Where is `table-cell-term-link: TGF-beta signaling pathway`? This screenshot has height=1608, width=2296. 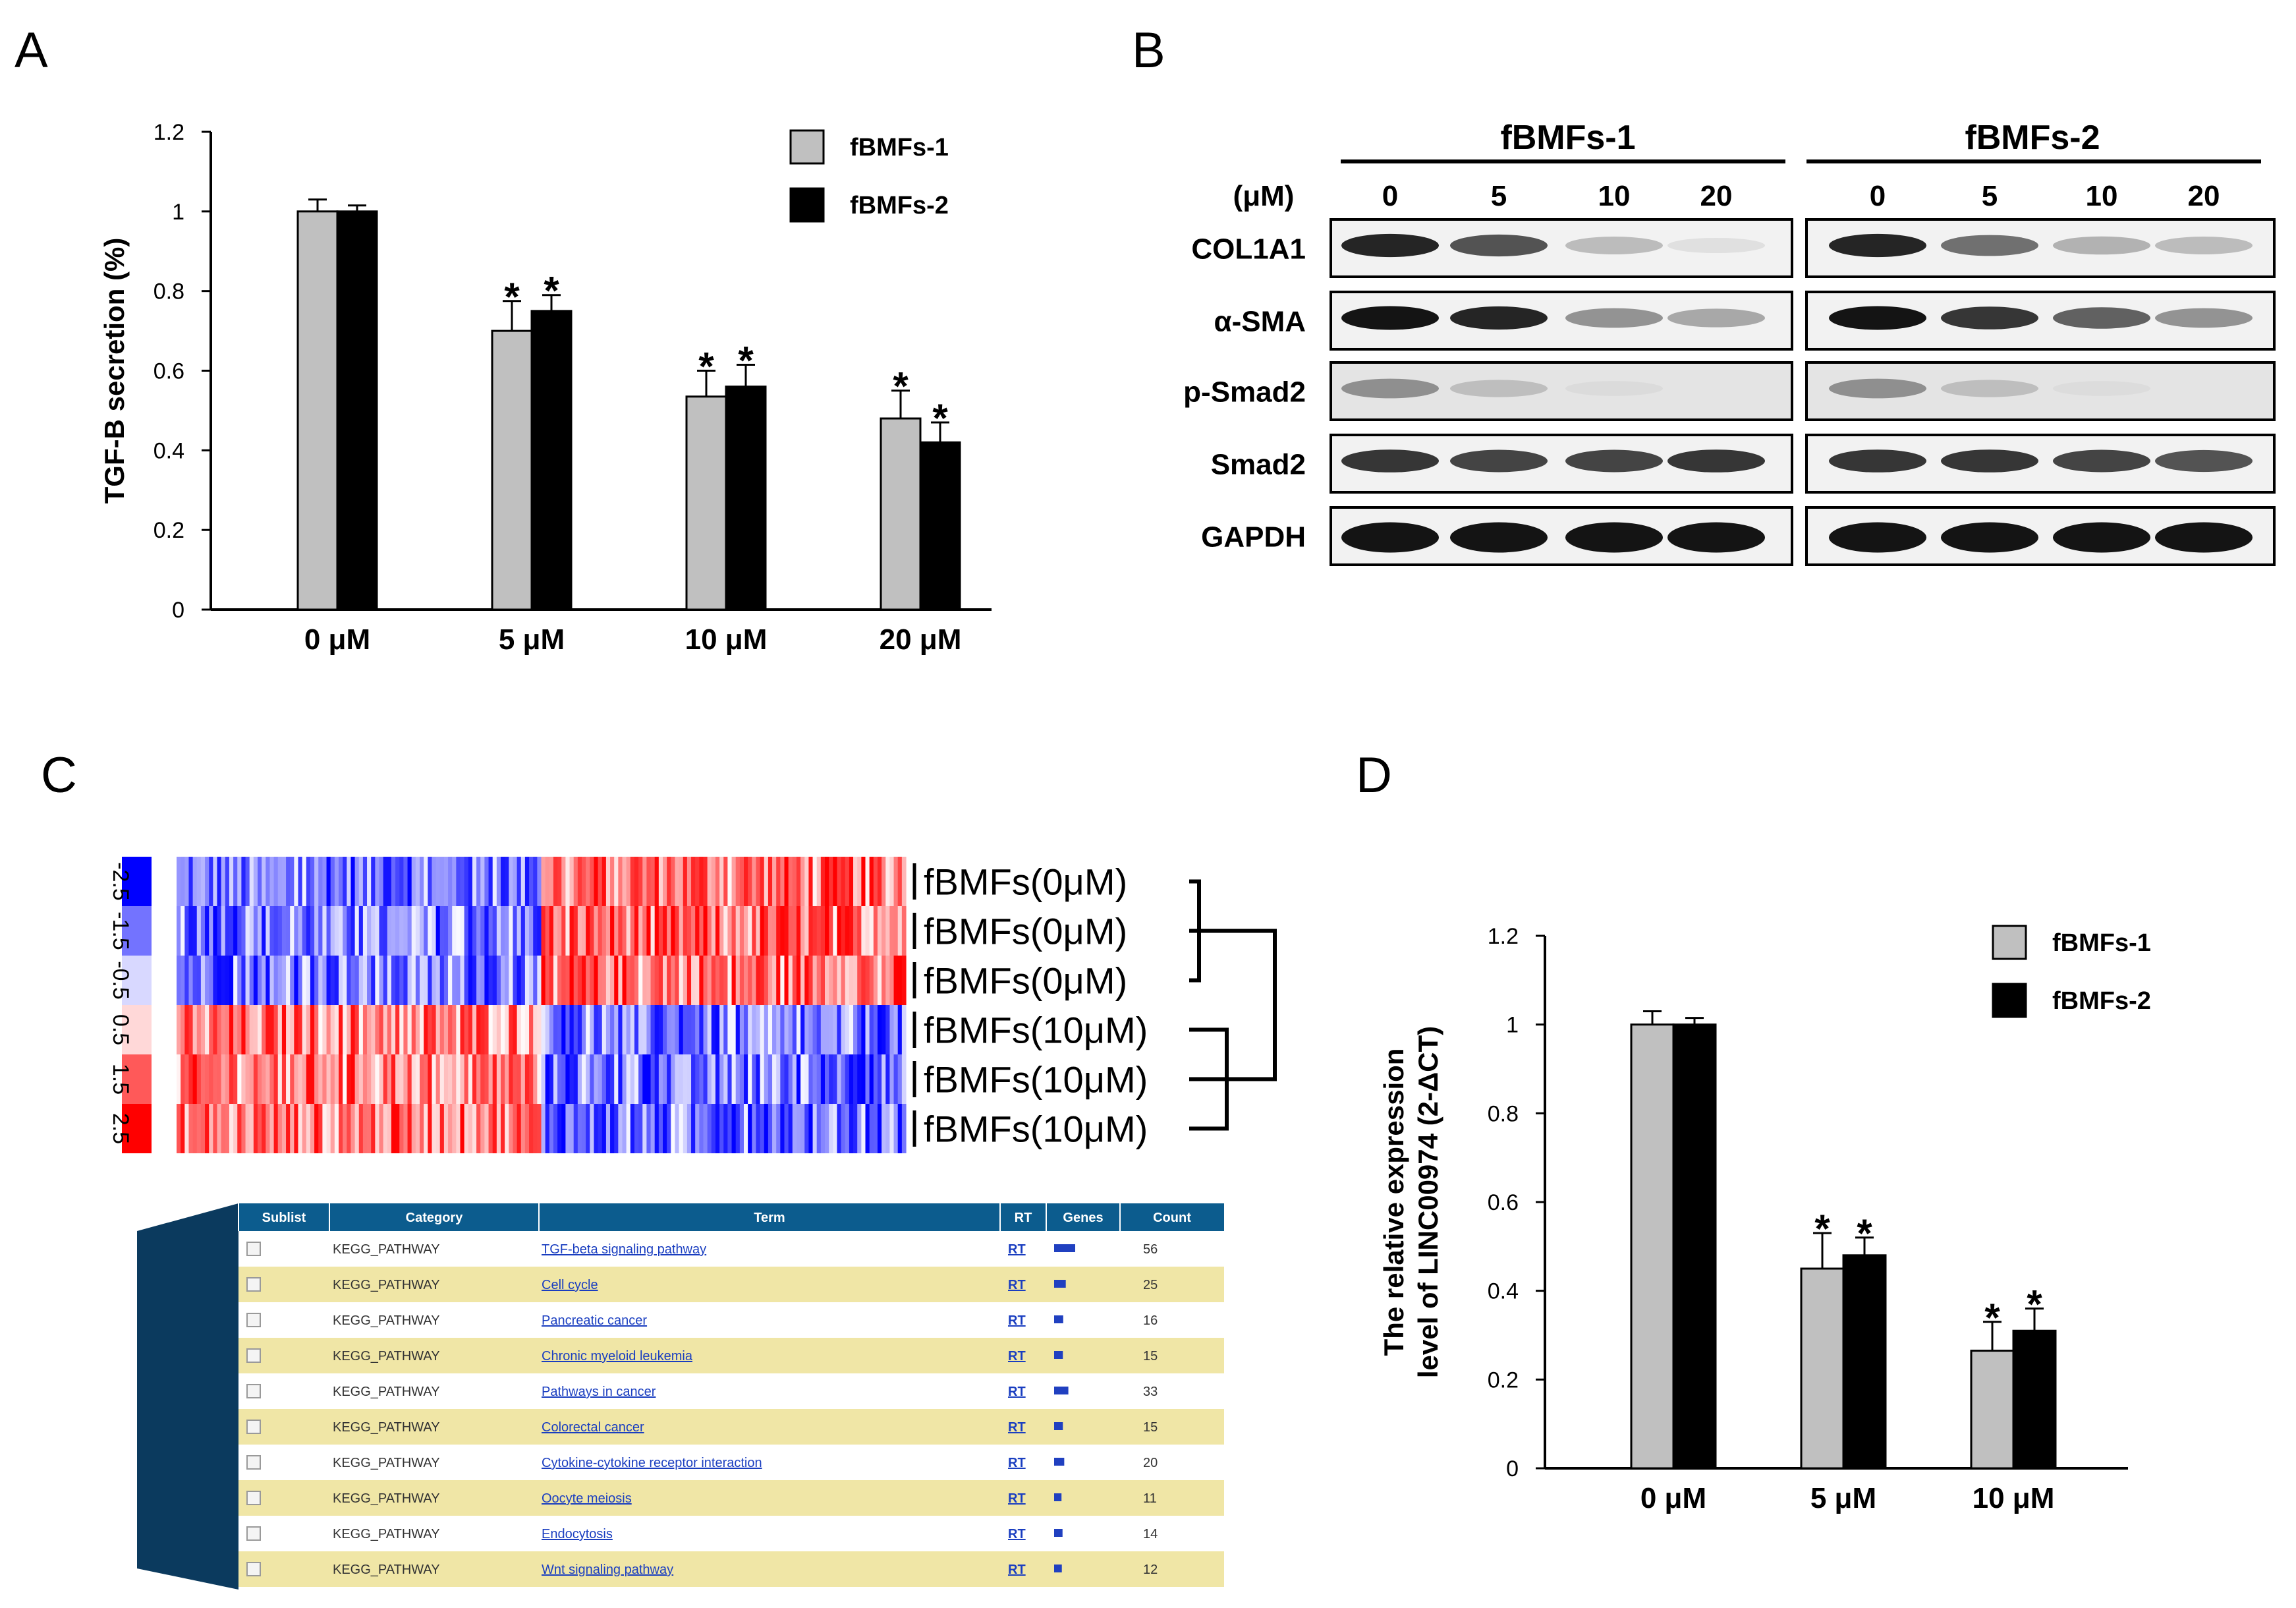
table-cell-term-link: TGF-beta signaling pathway is located at coordinates (624, 1250).